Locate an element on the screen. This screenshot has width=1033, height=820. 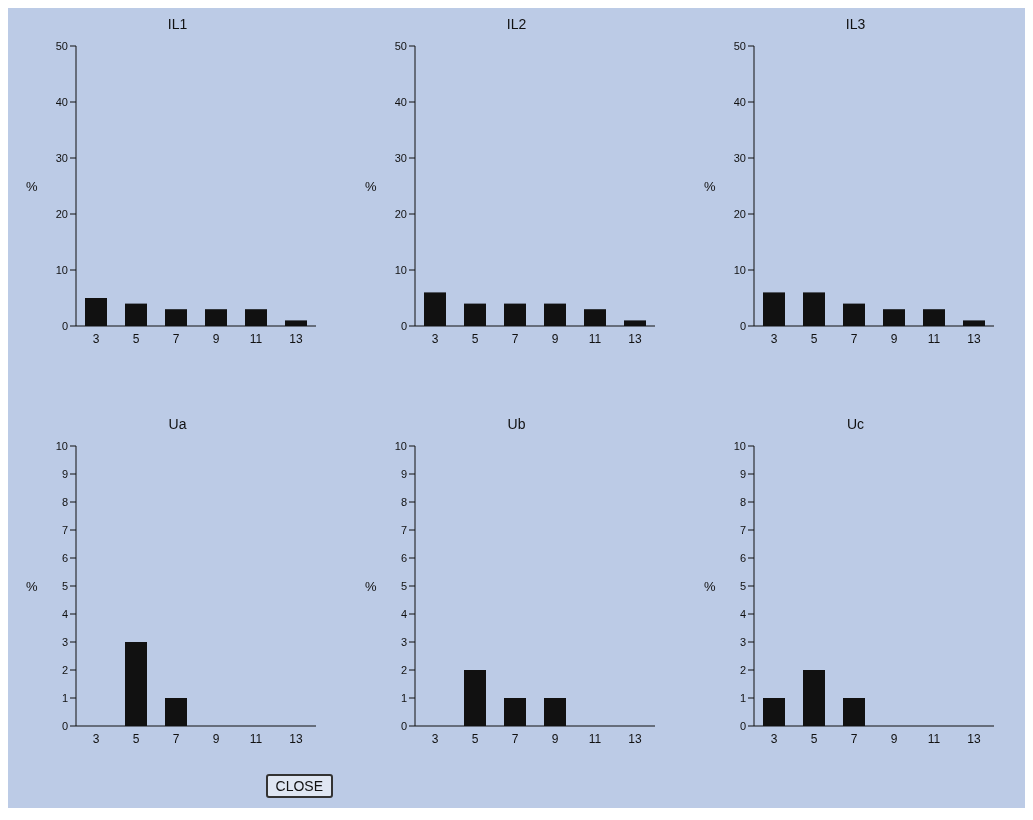
chart-title: Ub is located at coordinates (516, 424).